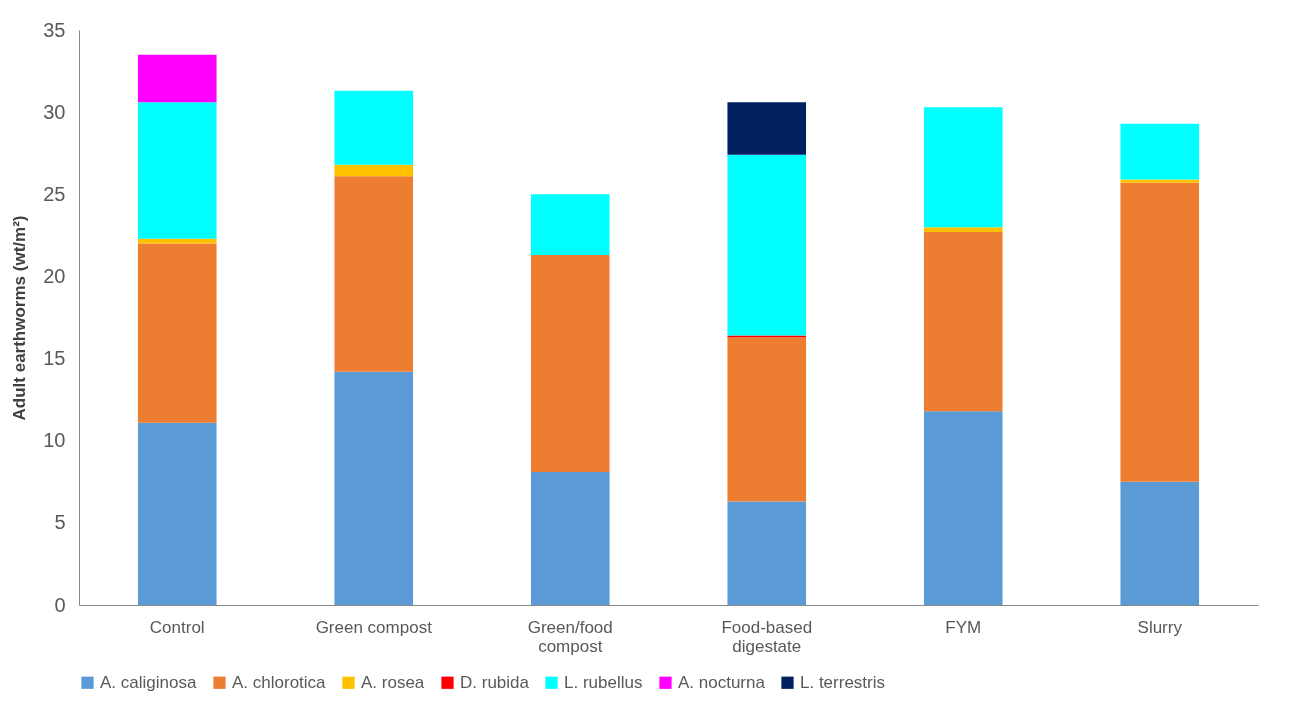 The width and height of the screenshot is (1298, 701). Describe the element at coordinates (393, 682) in the screenshot. I see `legend-label: A. rosea` at that location.